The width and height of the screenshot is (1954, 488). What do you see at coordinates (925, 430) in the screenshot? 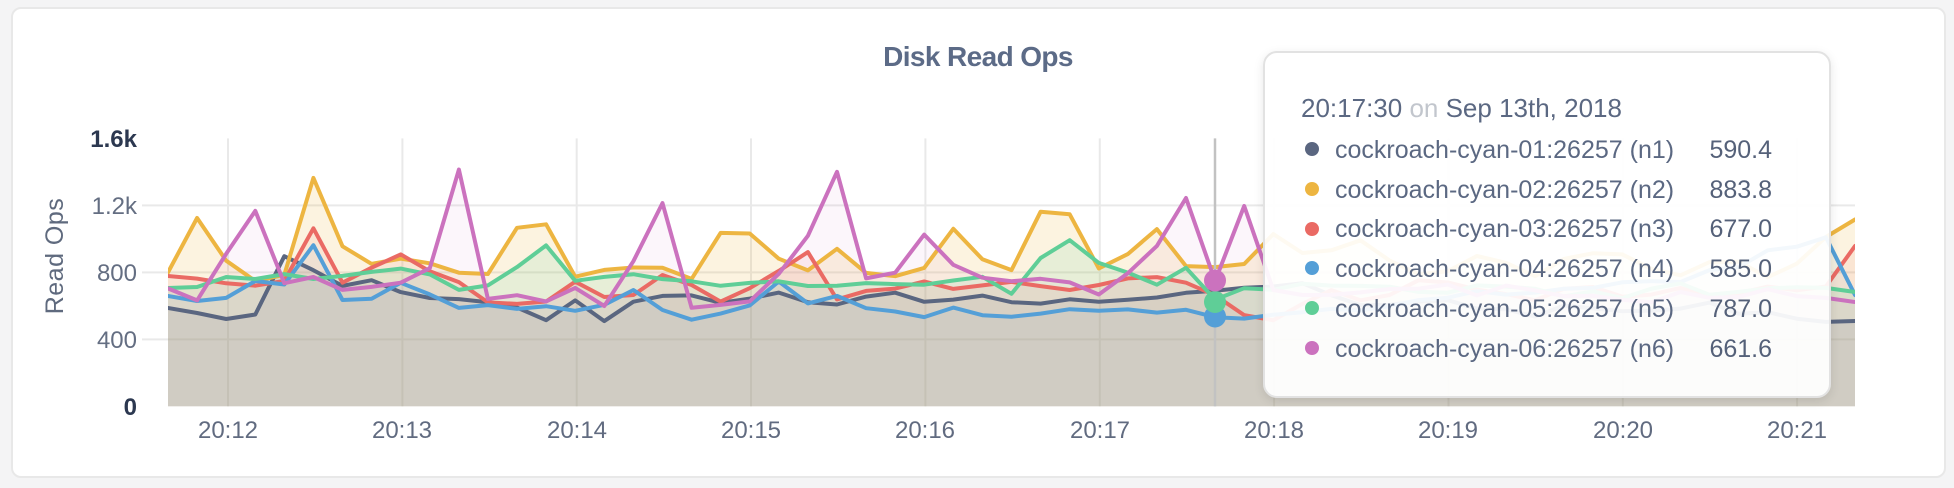
I see `svg-text: 20:16` at bounding box center [925, 430].